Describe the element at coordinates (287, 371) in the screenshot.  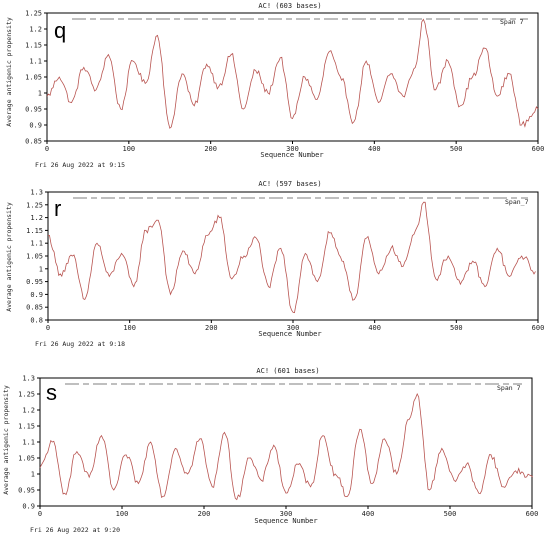
I see `chart-title: AC! (601 bases)` at that location.